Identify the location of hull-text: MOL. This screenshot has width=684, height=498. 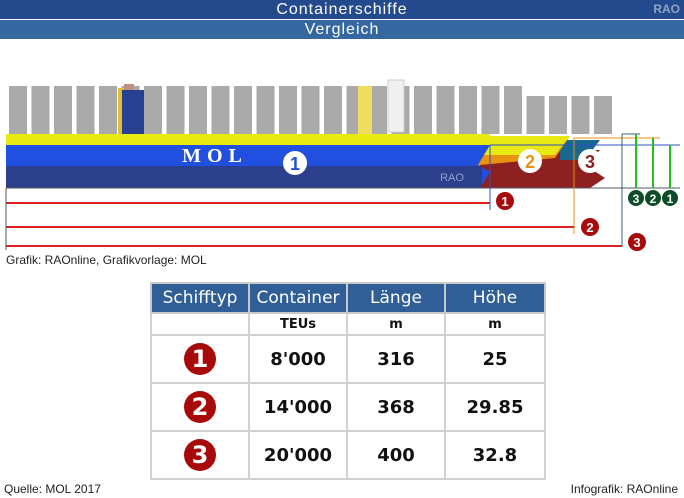
(215, 156).